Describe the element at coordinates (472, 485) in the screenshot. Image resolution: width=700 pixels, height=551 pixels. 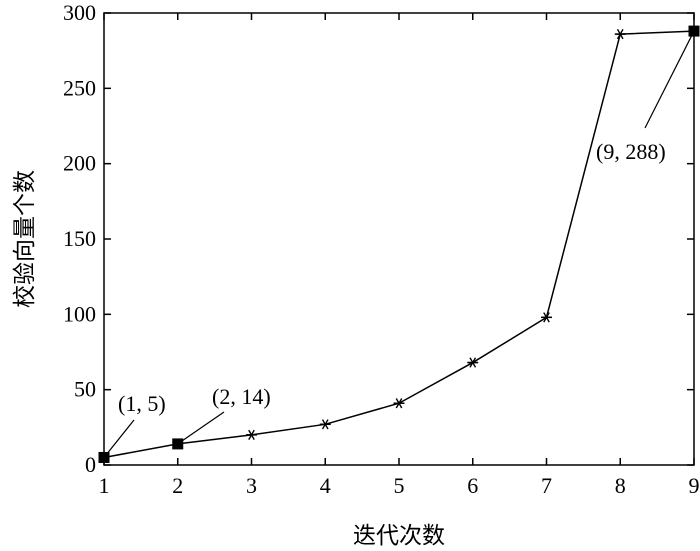
I see `x-tick-label: 6` at that location.